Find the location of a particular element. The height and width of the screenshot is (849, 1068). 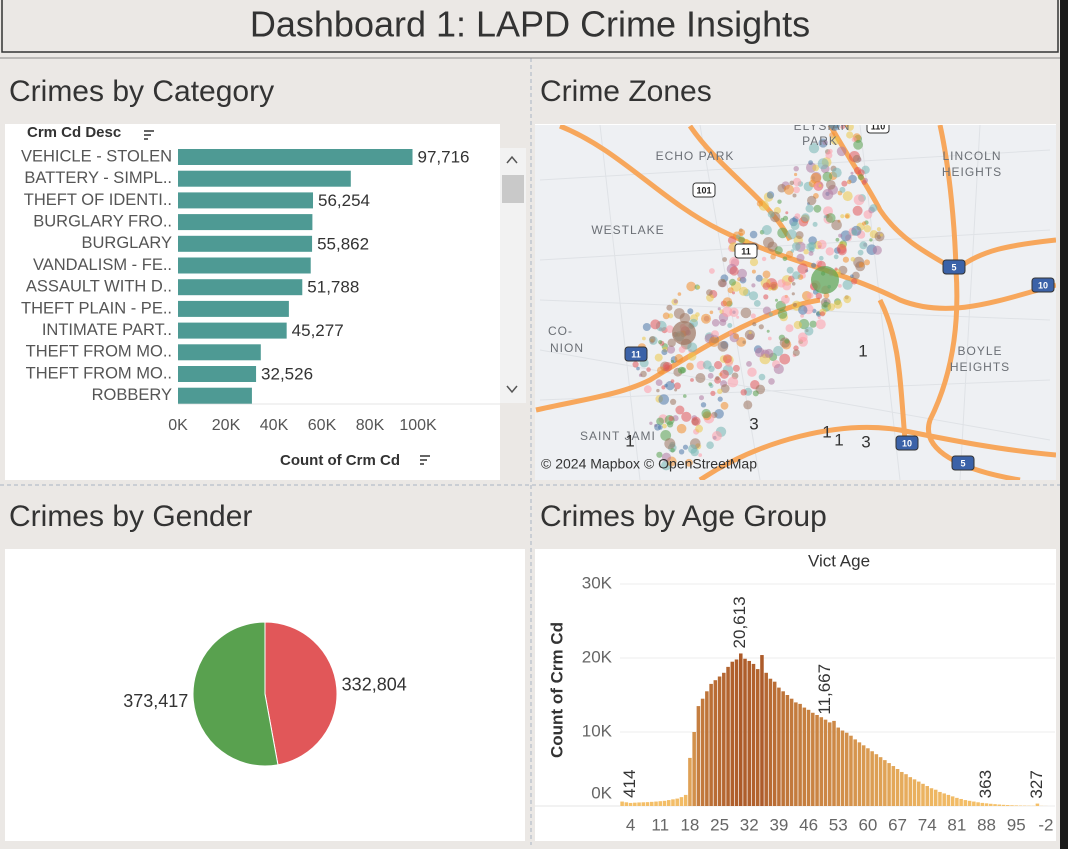

map-place-label: NION is located at coordinates (567, 348).